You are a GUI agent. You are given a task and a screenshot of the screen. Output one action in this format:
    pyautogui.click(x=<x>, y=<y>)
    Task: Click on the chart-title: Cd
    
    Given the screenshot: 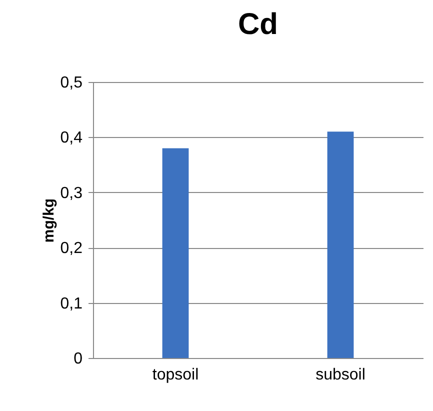 What is the action you would take?
    pyautogui.click(x=258, y=24)
    